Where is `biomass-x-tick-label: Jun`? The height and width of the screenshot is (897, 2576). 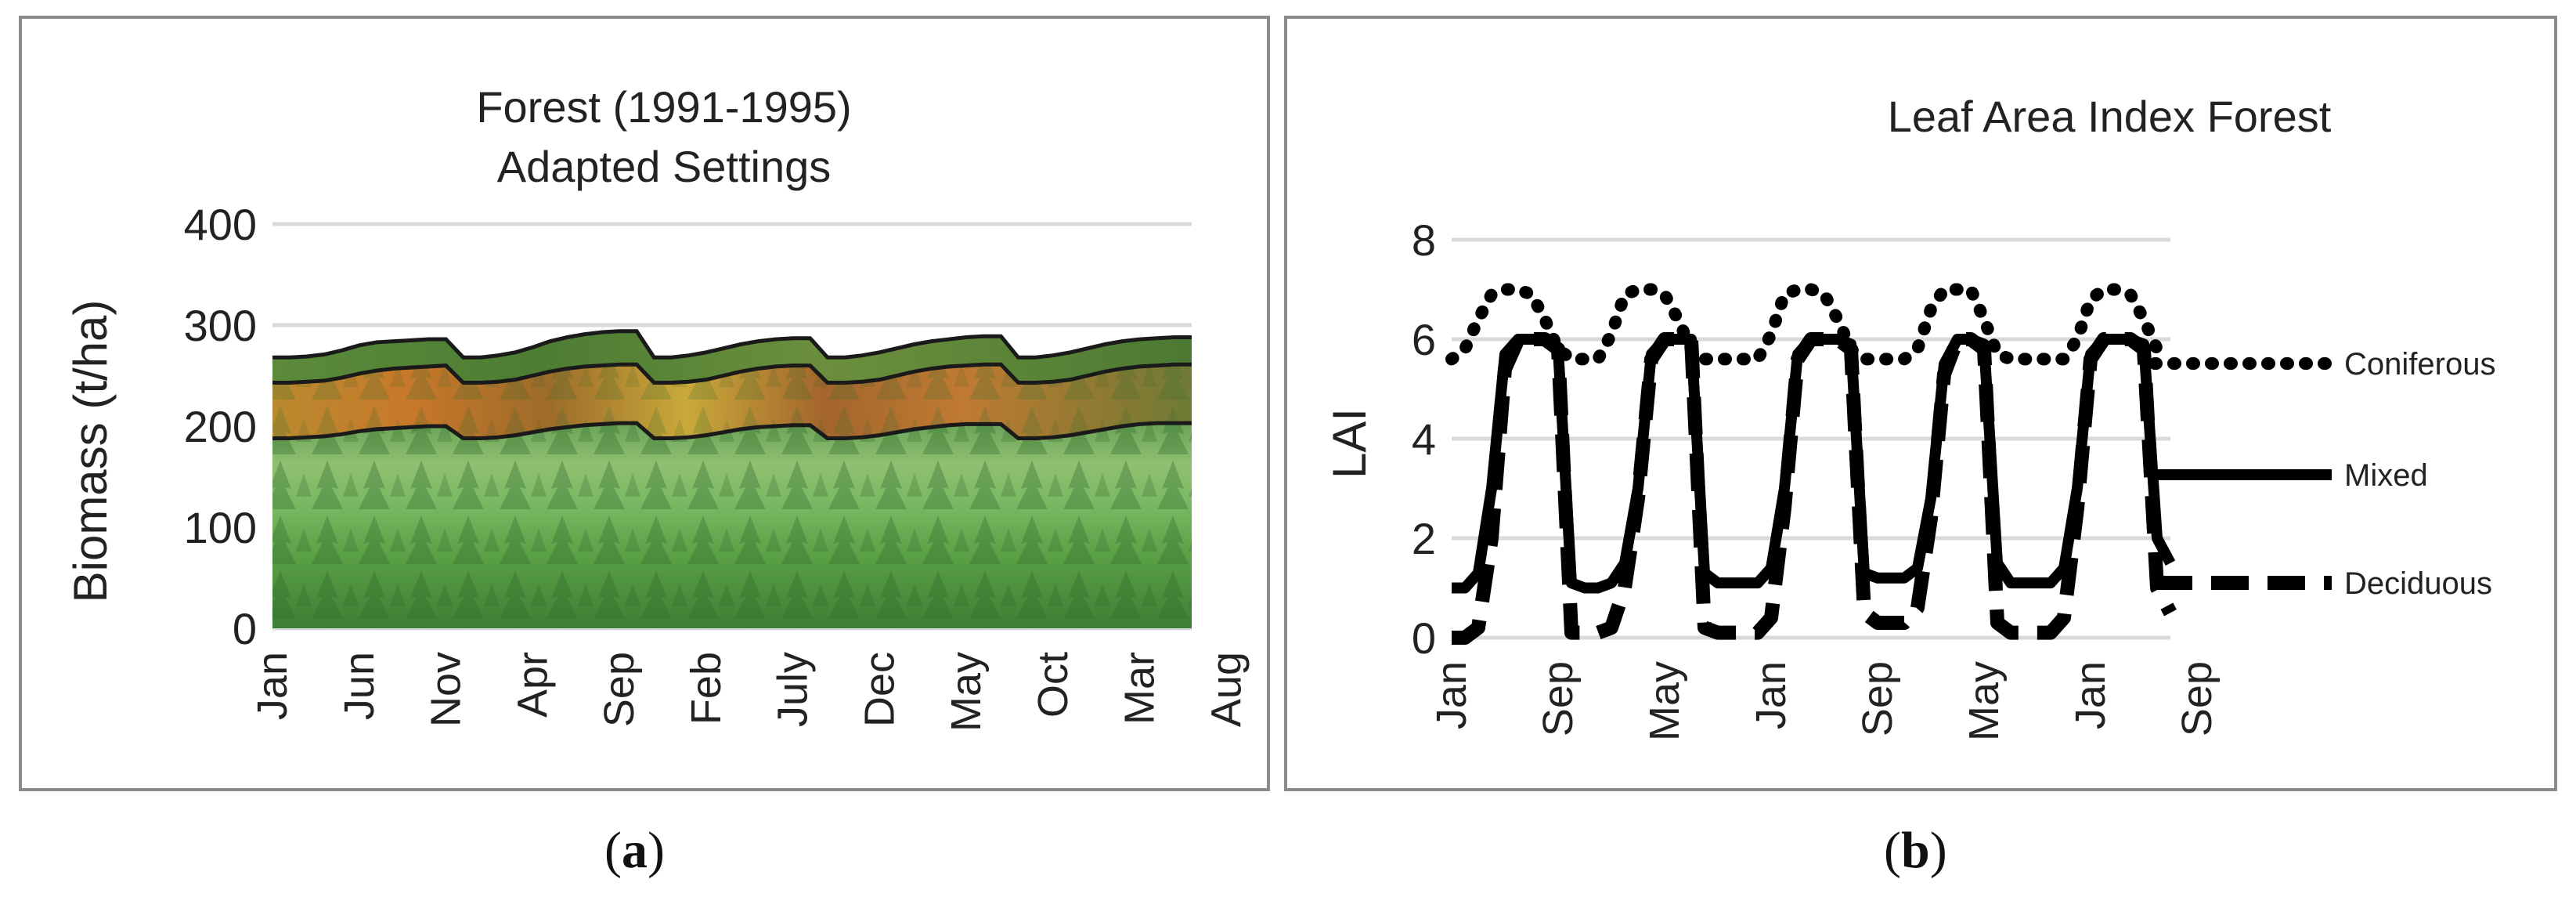 biomass-x-tick-label: Jun is located at coordinates (359, 686).